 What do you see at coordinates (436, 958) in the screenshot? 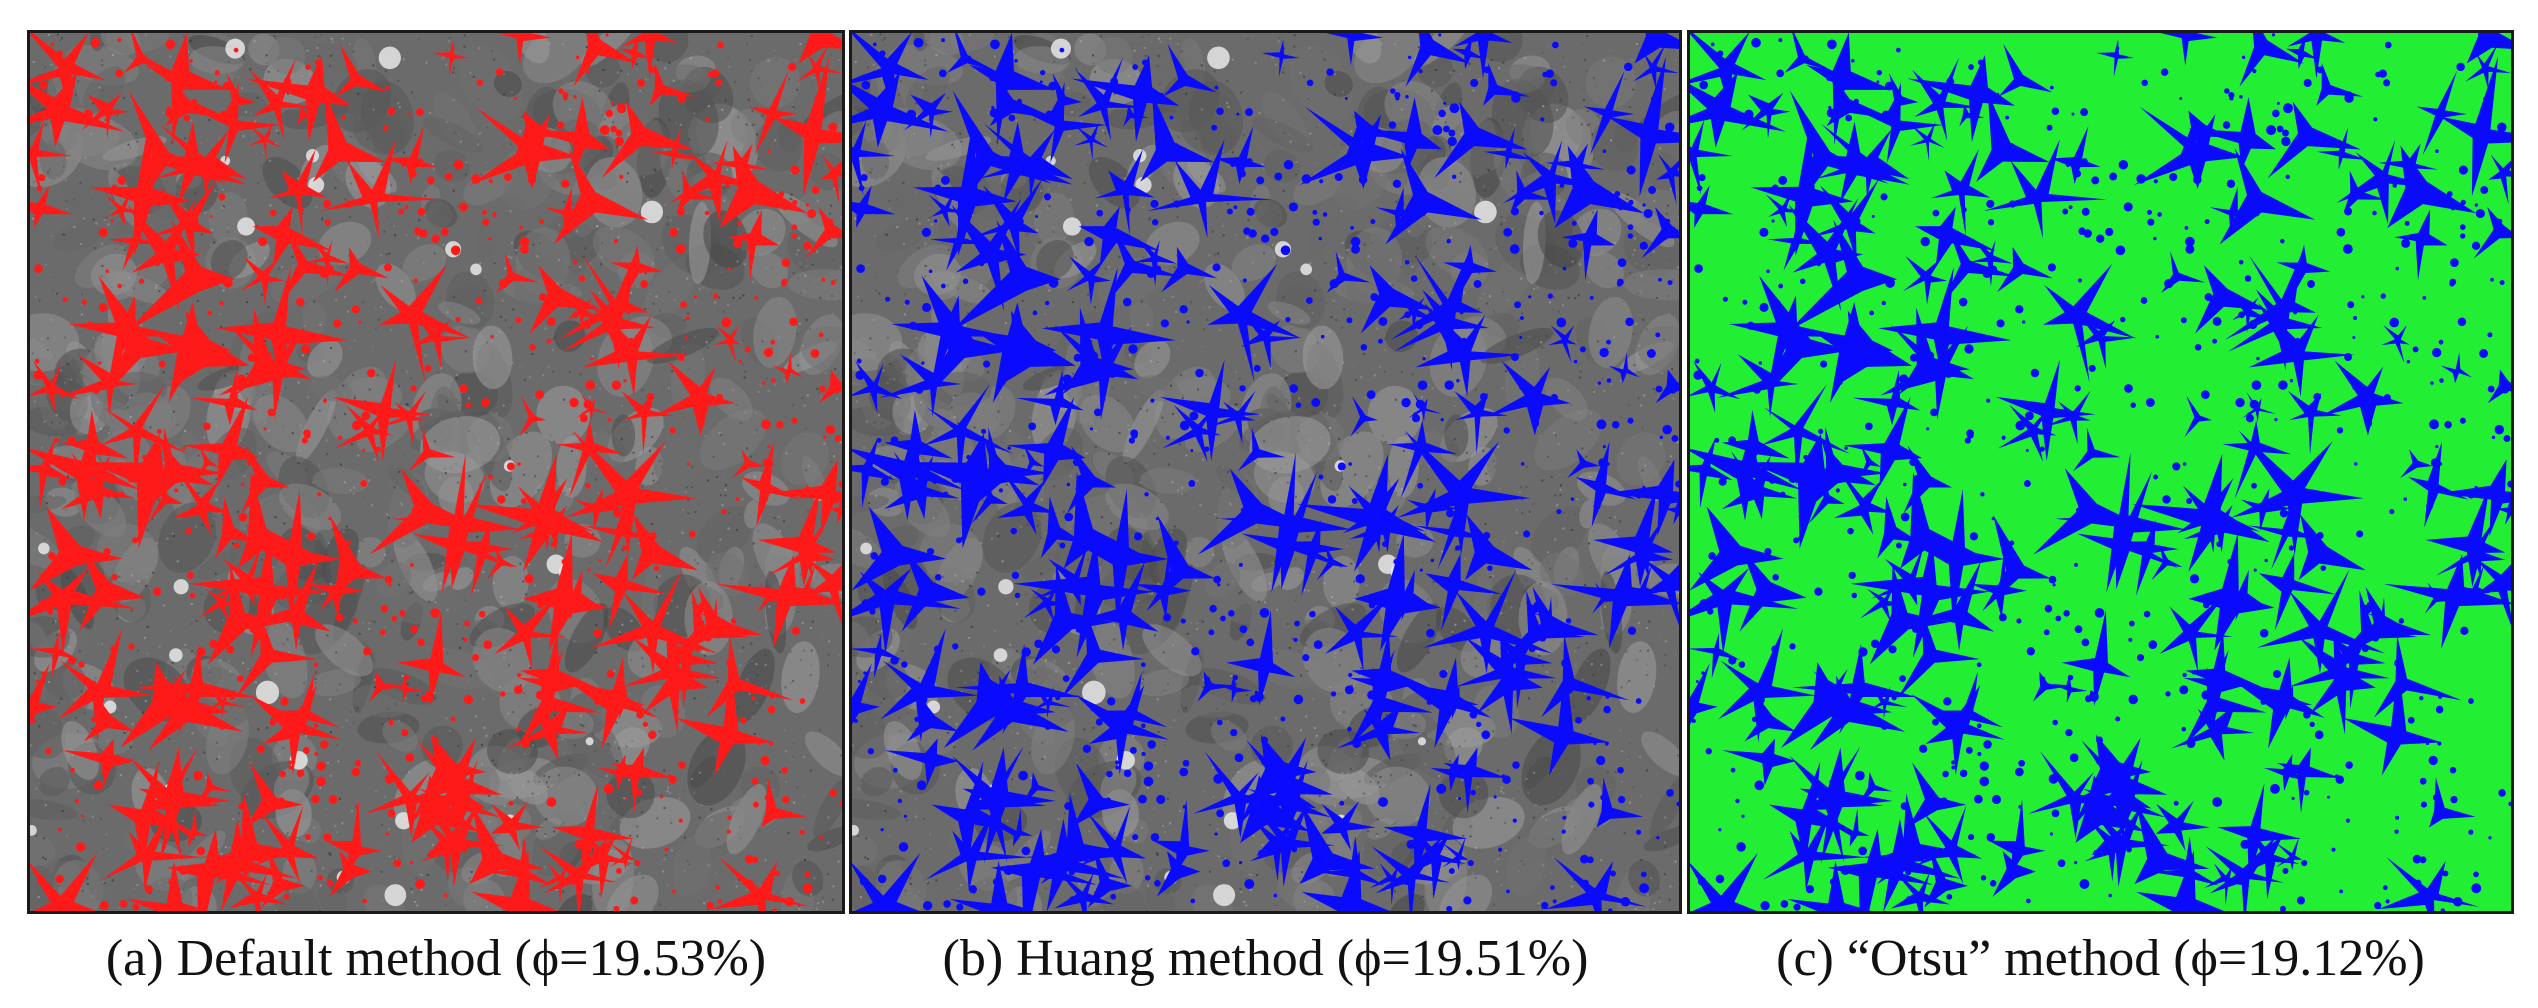
I see `caption-a: (a) Default method (ϕ=19.53%)` at bounding box center [436, 958].